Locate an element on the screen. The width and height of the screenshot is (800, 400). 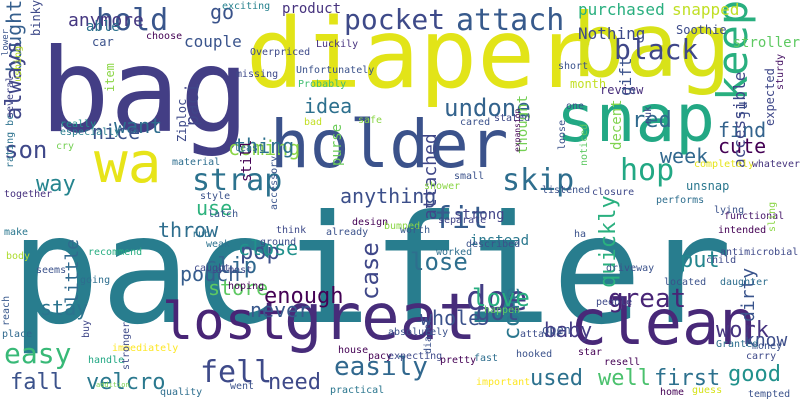
word-way: way is located at coordinates (56, 184).